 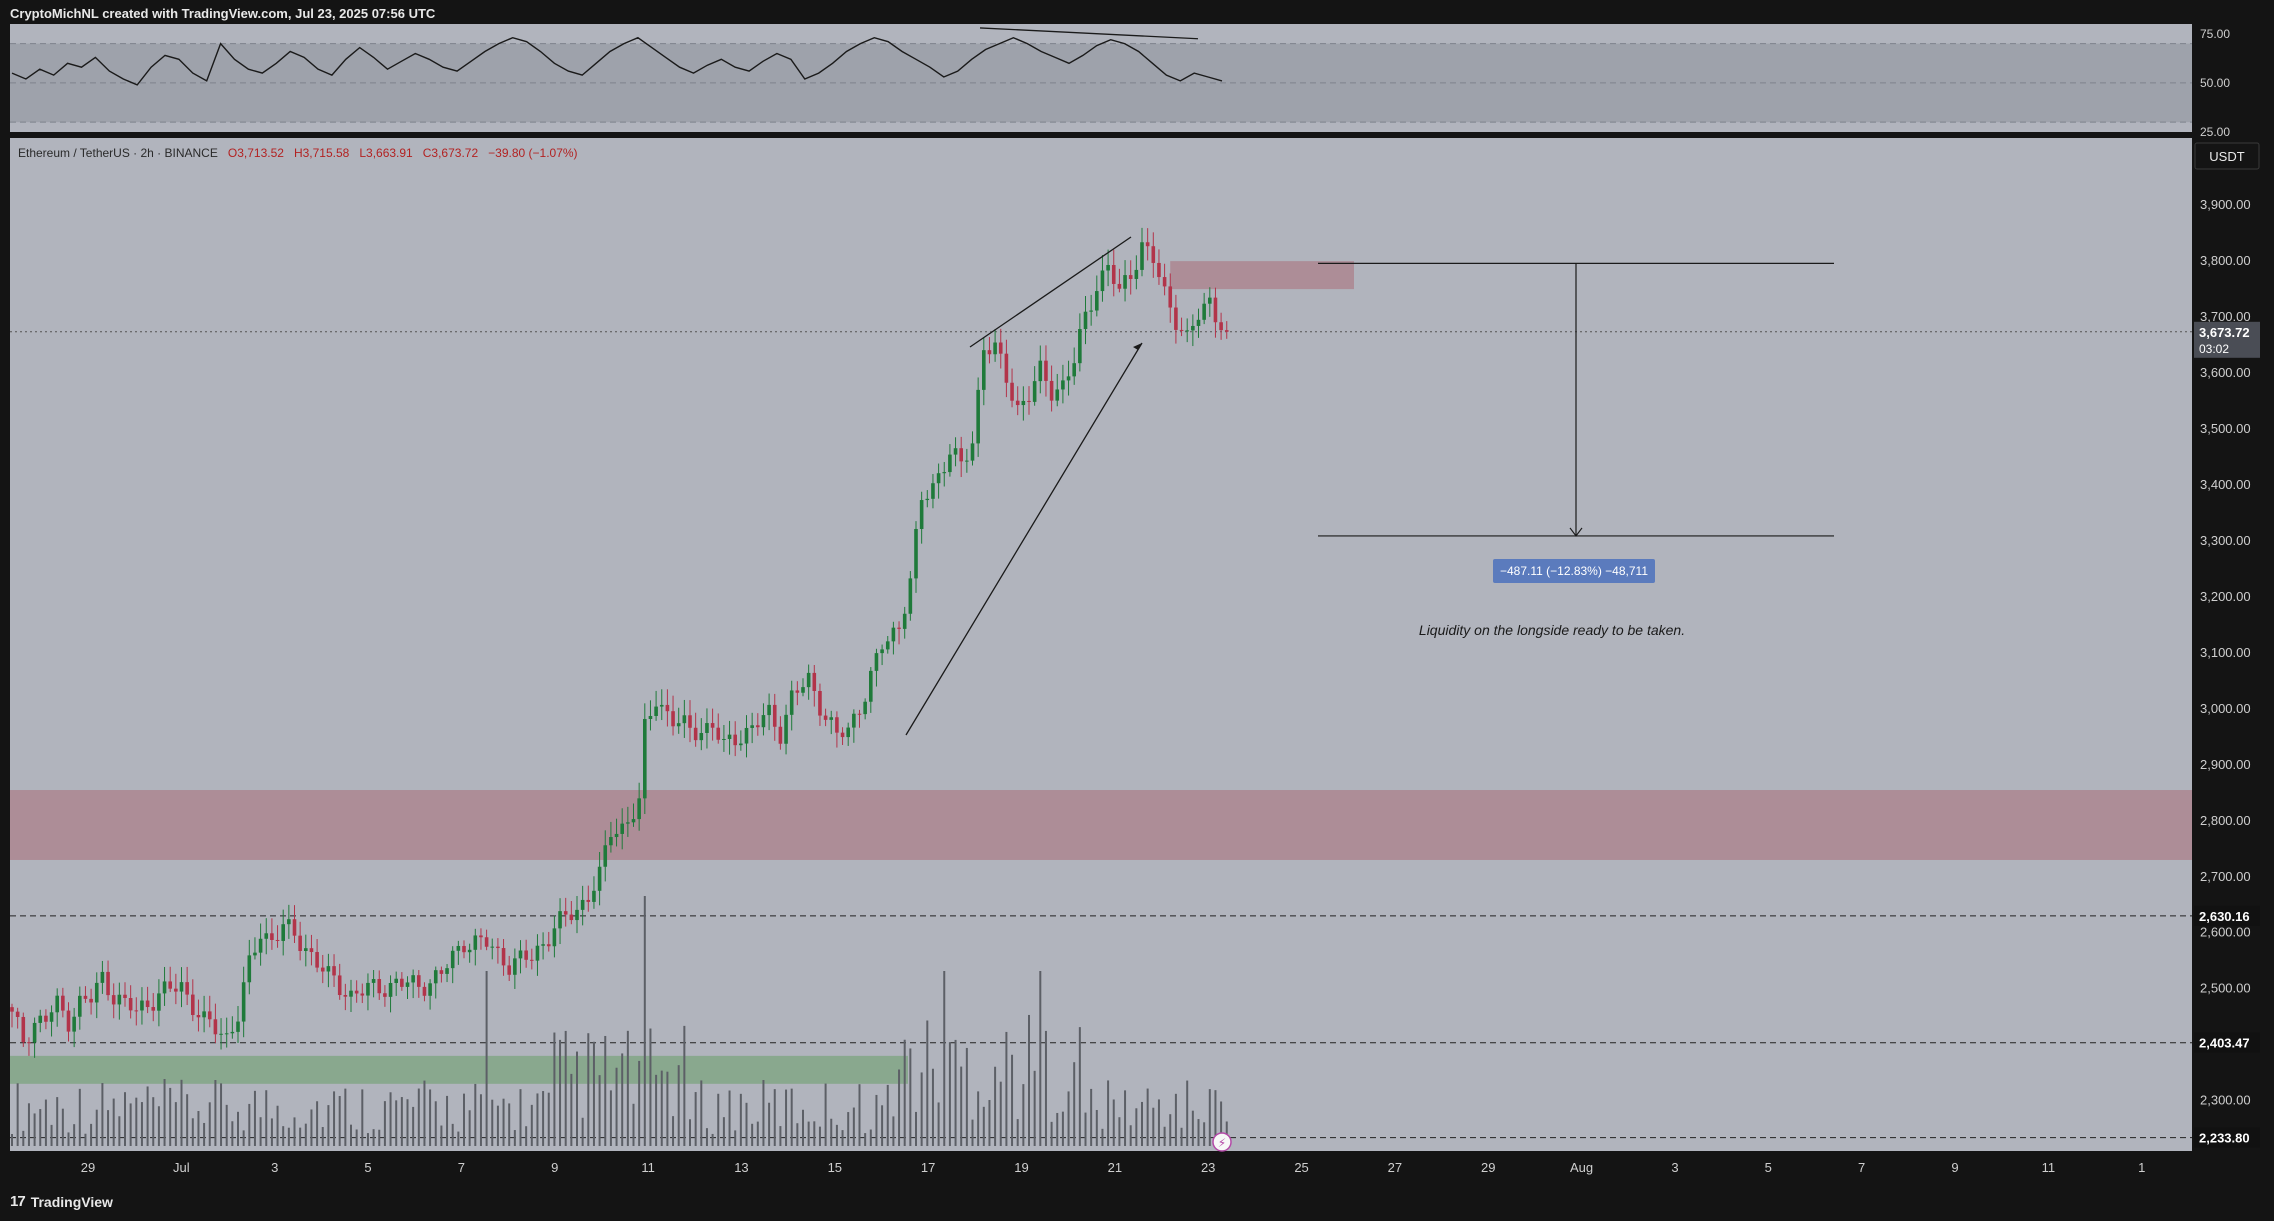 What do you see at coordinates (1113, 1167) in the screenshot?
I see `time-axis: 29 Jul 3 5 7 9 11 13 15 17 19 21 23 25 27 29 Aug 3 5 7 9 11 1` at bounding box center [1113, 1167].